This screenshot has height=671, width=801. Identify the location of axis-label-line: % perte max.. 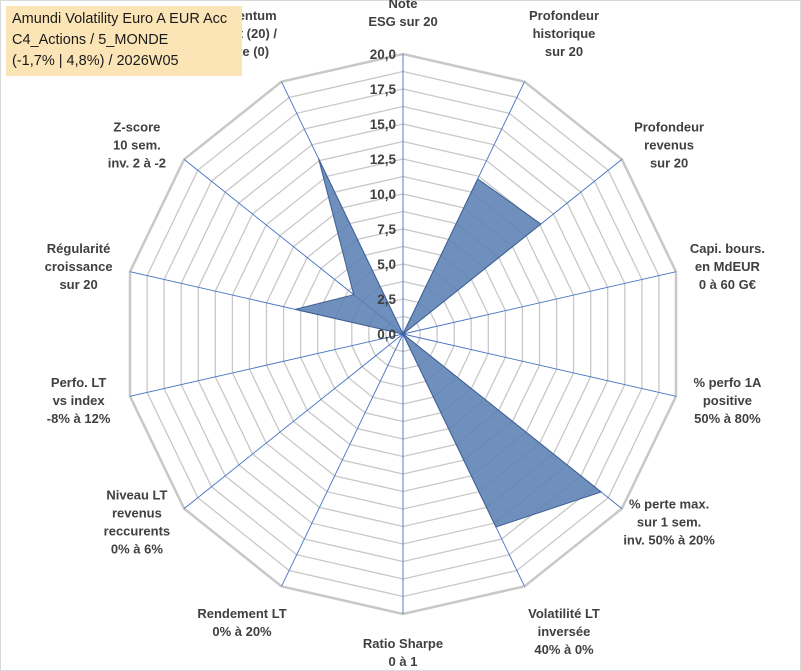
(669, 503).